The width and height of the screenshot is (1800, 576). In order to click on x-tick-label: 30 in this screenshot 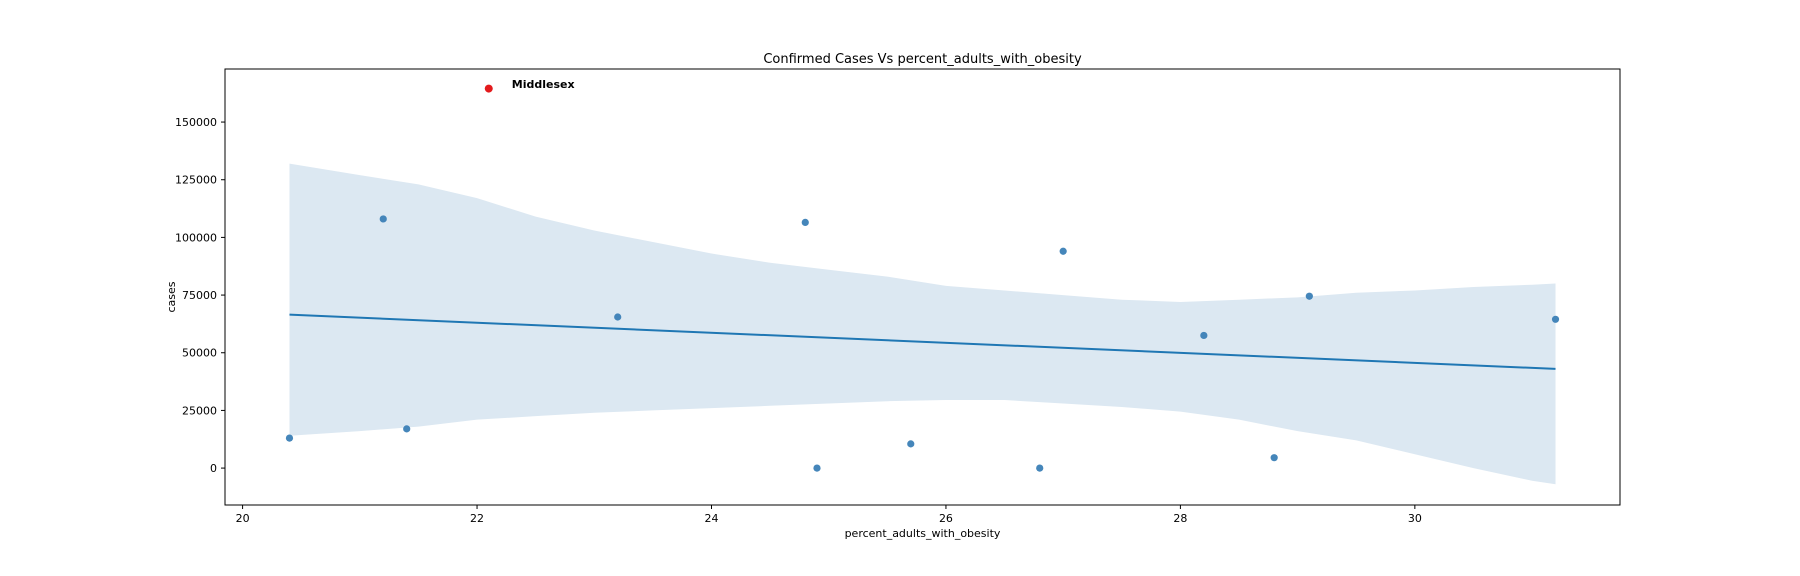, I will do `click(1415, 518)`.